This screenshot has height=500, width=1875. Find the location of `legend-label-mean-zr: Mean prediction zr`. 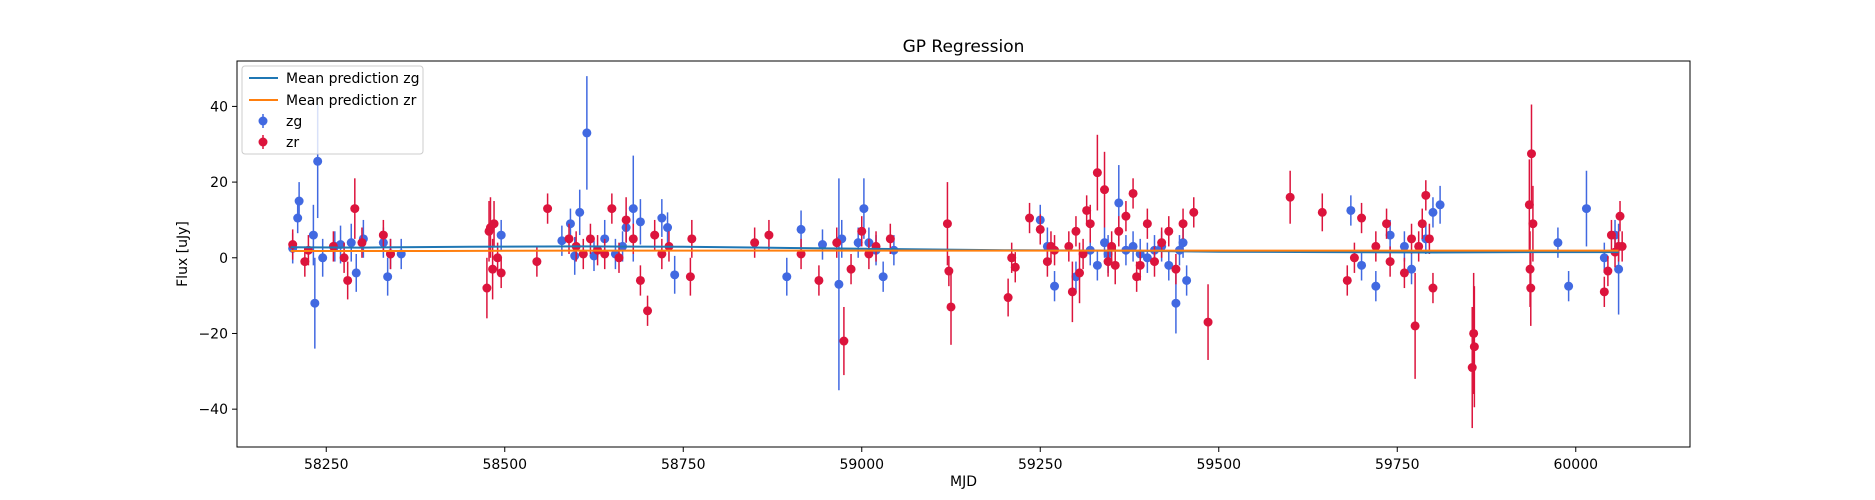

legend-label-mean-zr: Mean prediction zr is located at coordinates (351, 101).